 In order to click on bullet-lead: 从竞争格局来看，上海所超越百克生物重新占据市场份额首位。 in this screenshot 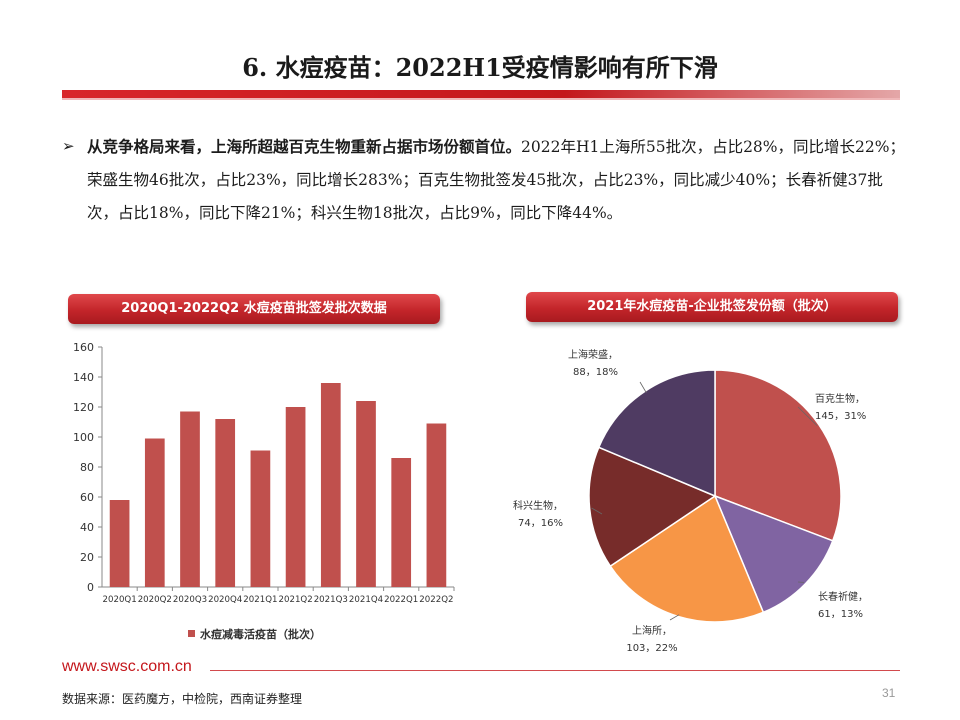, I will do `click(304, 146)`.